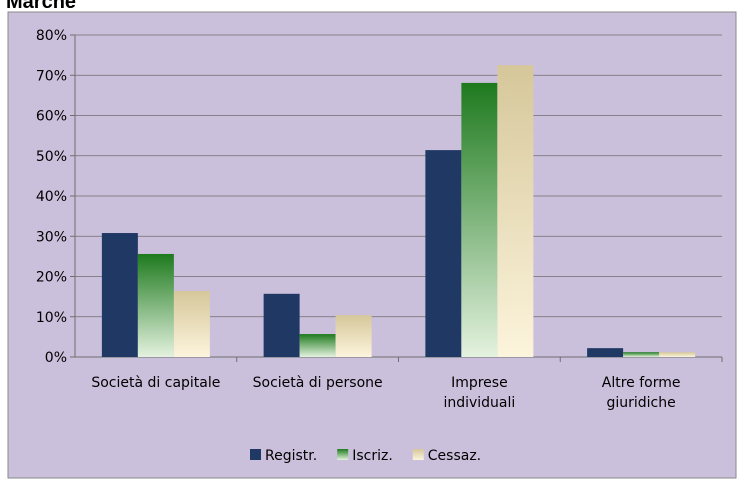 The image size is (739, 479). What do you see at coordinates (317, 383) in the screenshot?
I see `x-tick-label: Società di persone` at bounding box center [317, 383].